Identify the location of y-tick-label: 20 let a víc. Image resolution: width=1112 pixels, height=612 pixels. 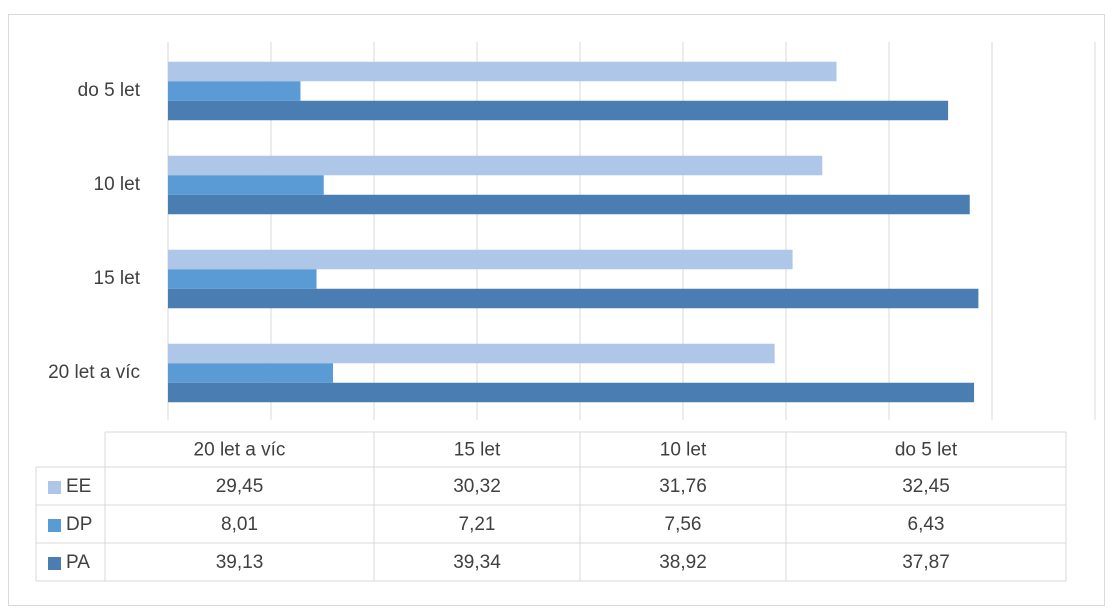
(94, 372).